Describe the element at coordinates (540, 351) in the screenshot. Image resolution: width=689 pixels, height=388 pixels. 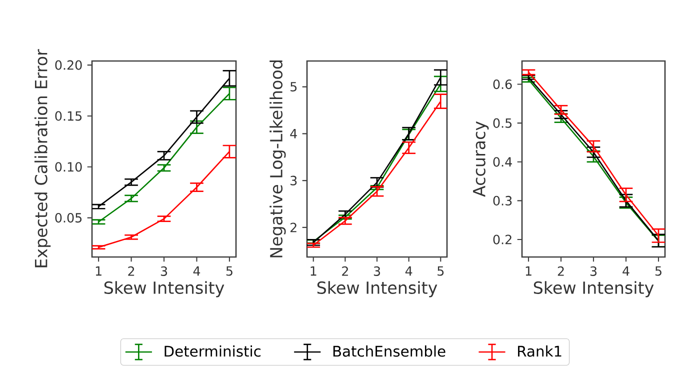
I see `legend-label: Rank1` at that location.